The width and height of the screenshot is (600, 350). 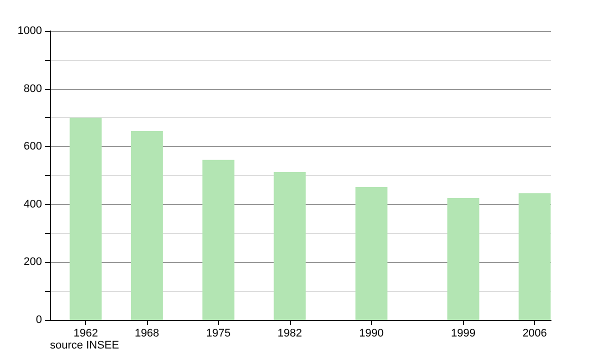 What do you see at coordinates (463, 334) in the screenshot?
I see `x-tick-label: 1999` at bounding box center [463, 334].